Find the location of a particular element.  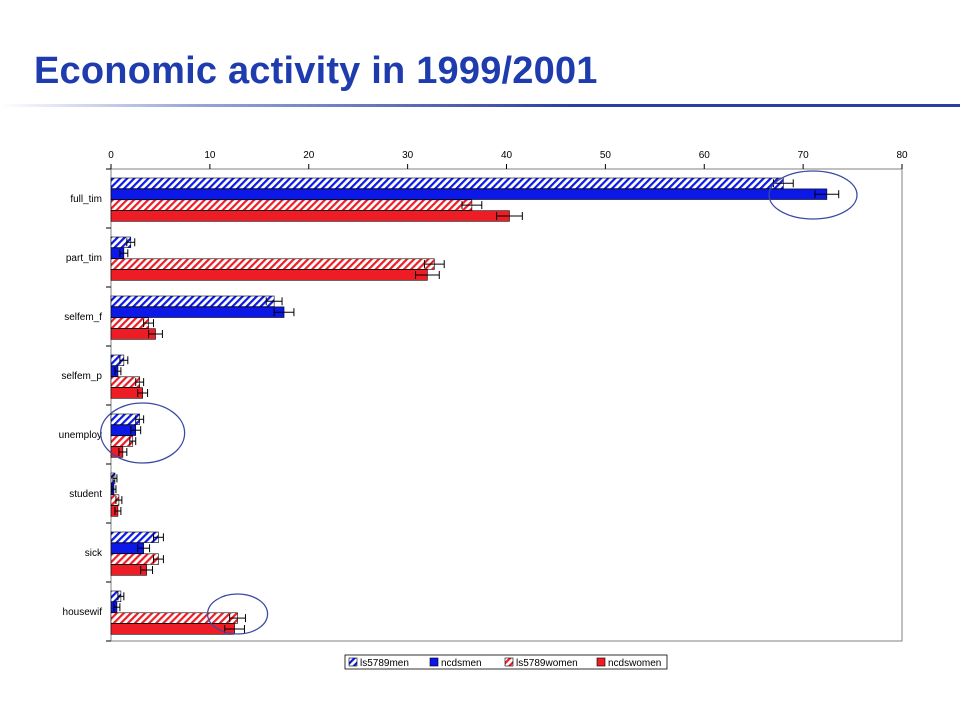

x-tick-label: 20 is located at coordinates (309, 155).